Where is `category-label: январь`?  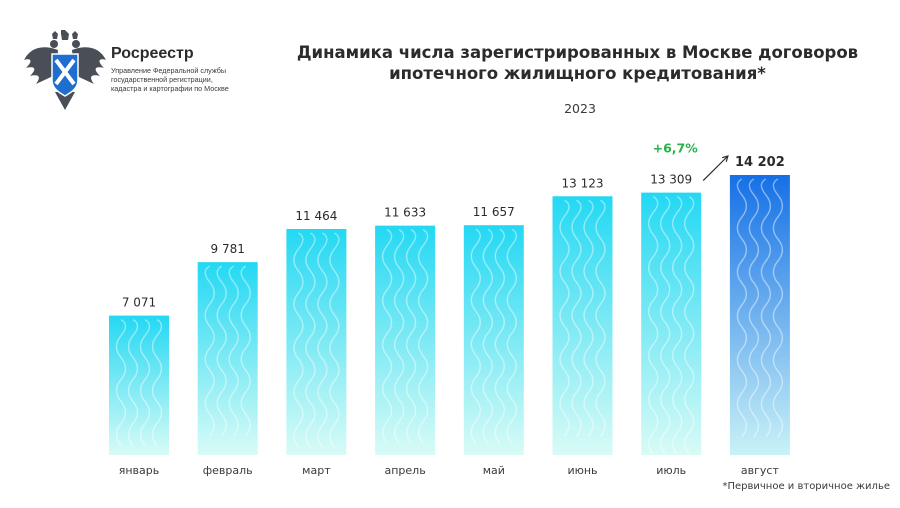
category-label: январь is located at coordinates (139, 470).